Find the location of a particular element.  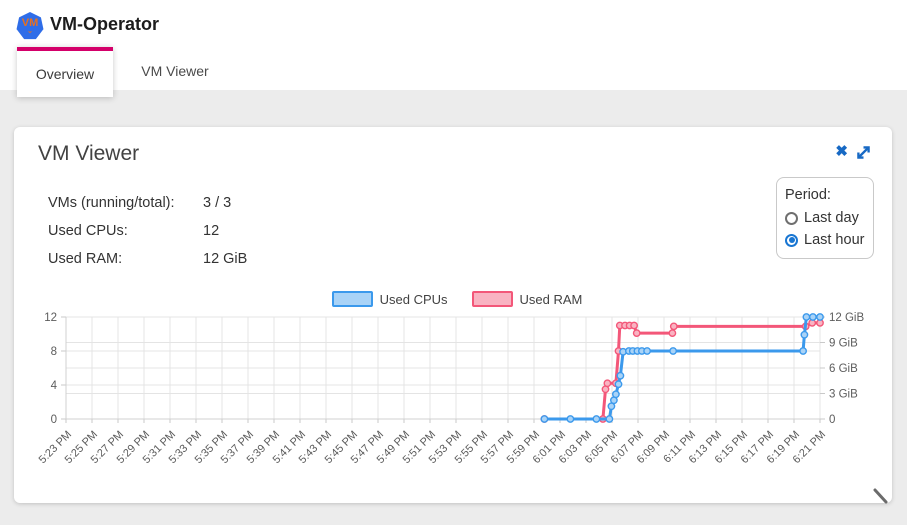

stat-vms: VMs (running/total): 3 / 3 is located at coordinates (147, 203).